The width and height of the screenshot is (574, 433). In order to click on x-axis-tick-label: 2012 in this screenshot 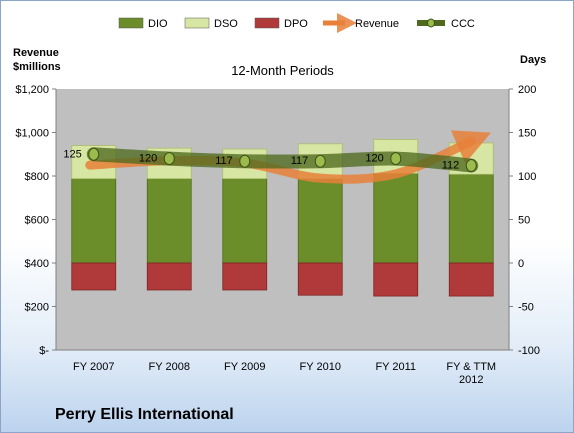, I will do `click(471, 380)`.